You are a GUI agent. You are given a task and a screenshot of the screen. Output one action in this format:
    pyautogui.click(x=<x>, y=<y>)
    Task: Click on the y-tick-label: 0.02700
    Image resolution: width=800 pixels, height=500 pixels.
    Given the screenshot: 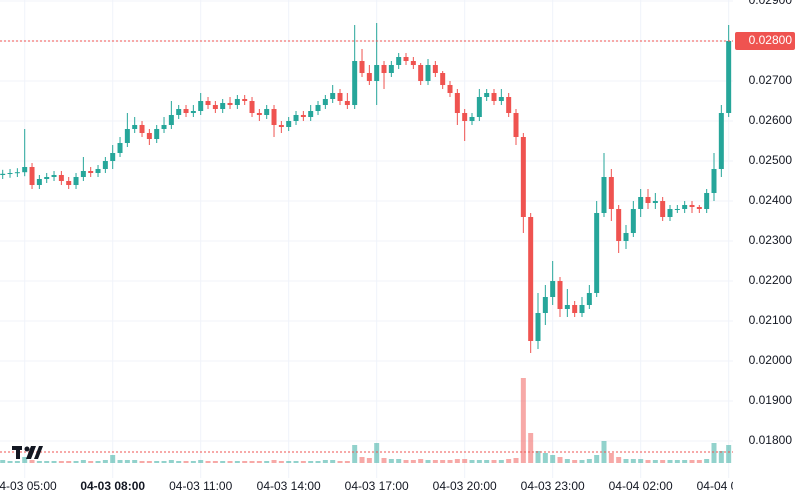 What is the action you would take?
    pyautogui.click(x=771, y=80)
    